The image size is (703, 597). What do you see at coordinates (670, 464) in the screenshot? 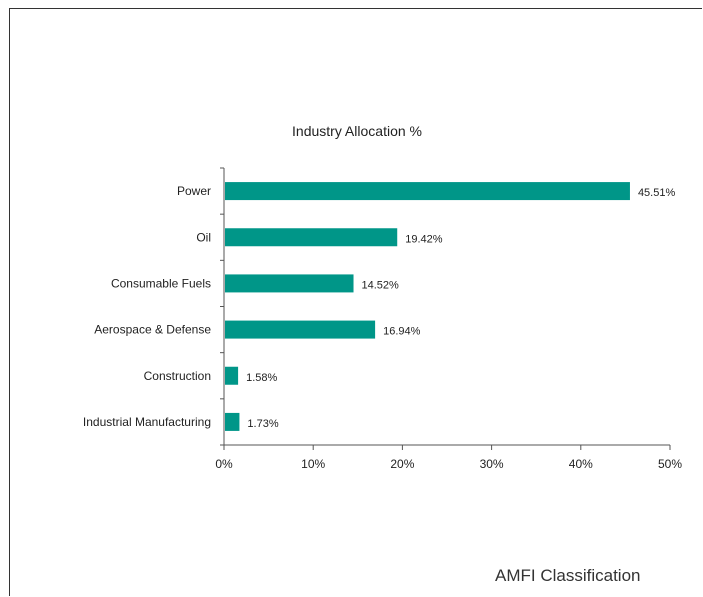
I see `x-tick-label: 50%` at bounding box center [670, 464].